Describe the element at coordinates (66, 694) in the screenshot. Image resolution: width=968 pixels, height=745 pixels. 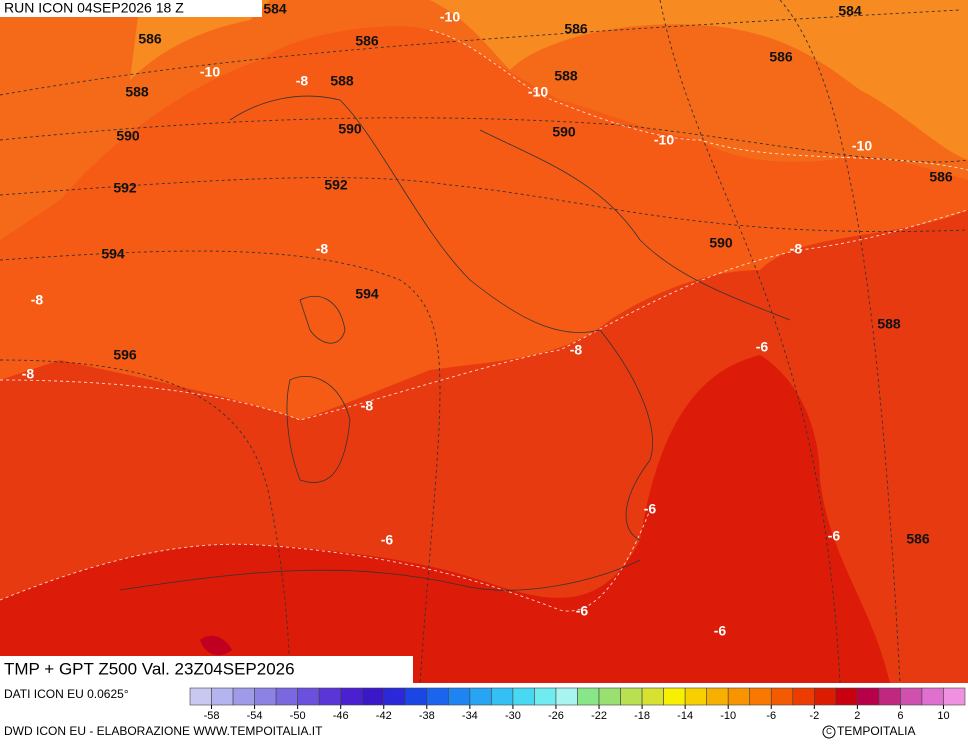
I see `source: DATI ICON EU 0.0625°` at that location.